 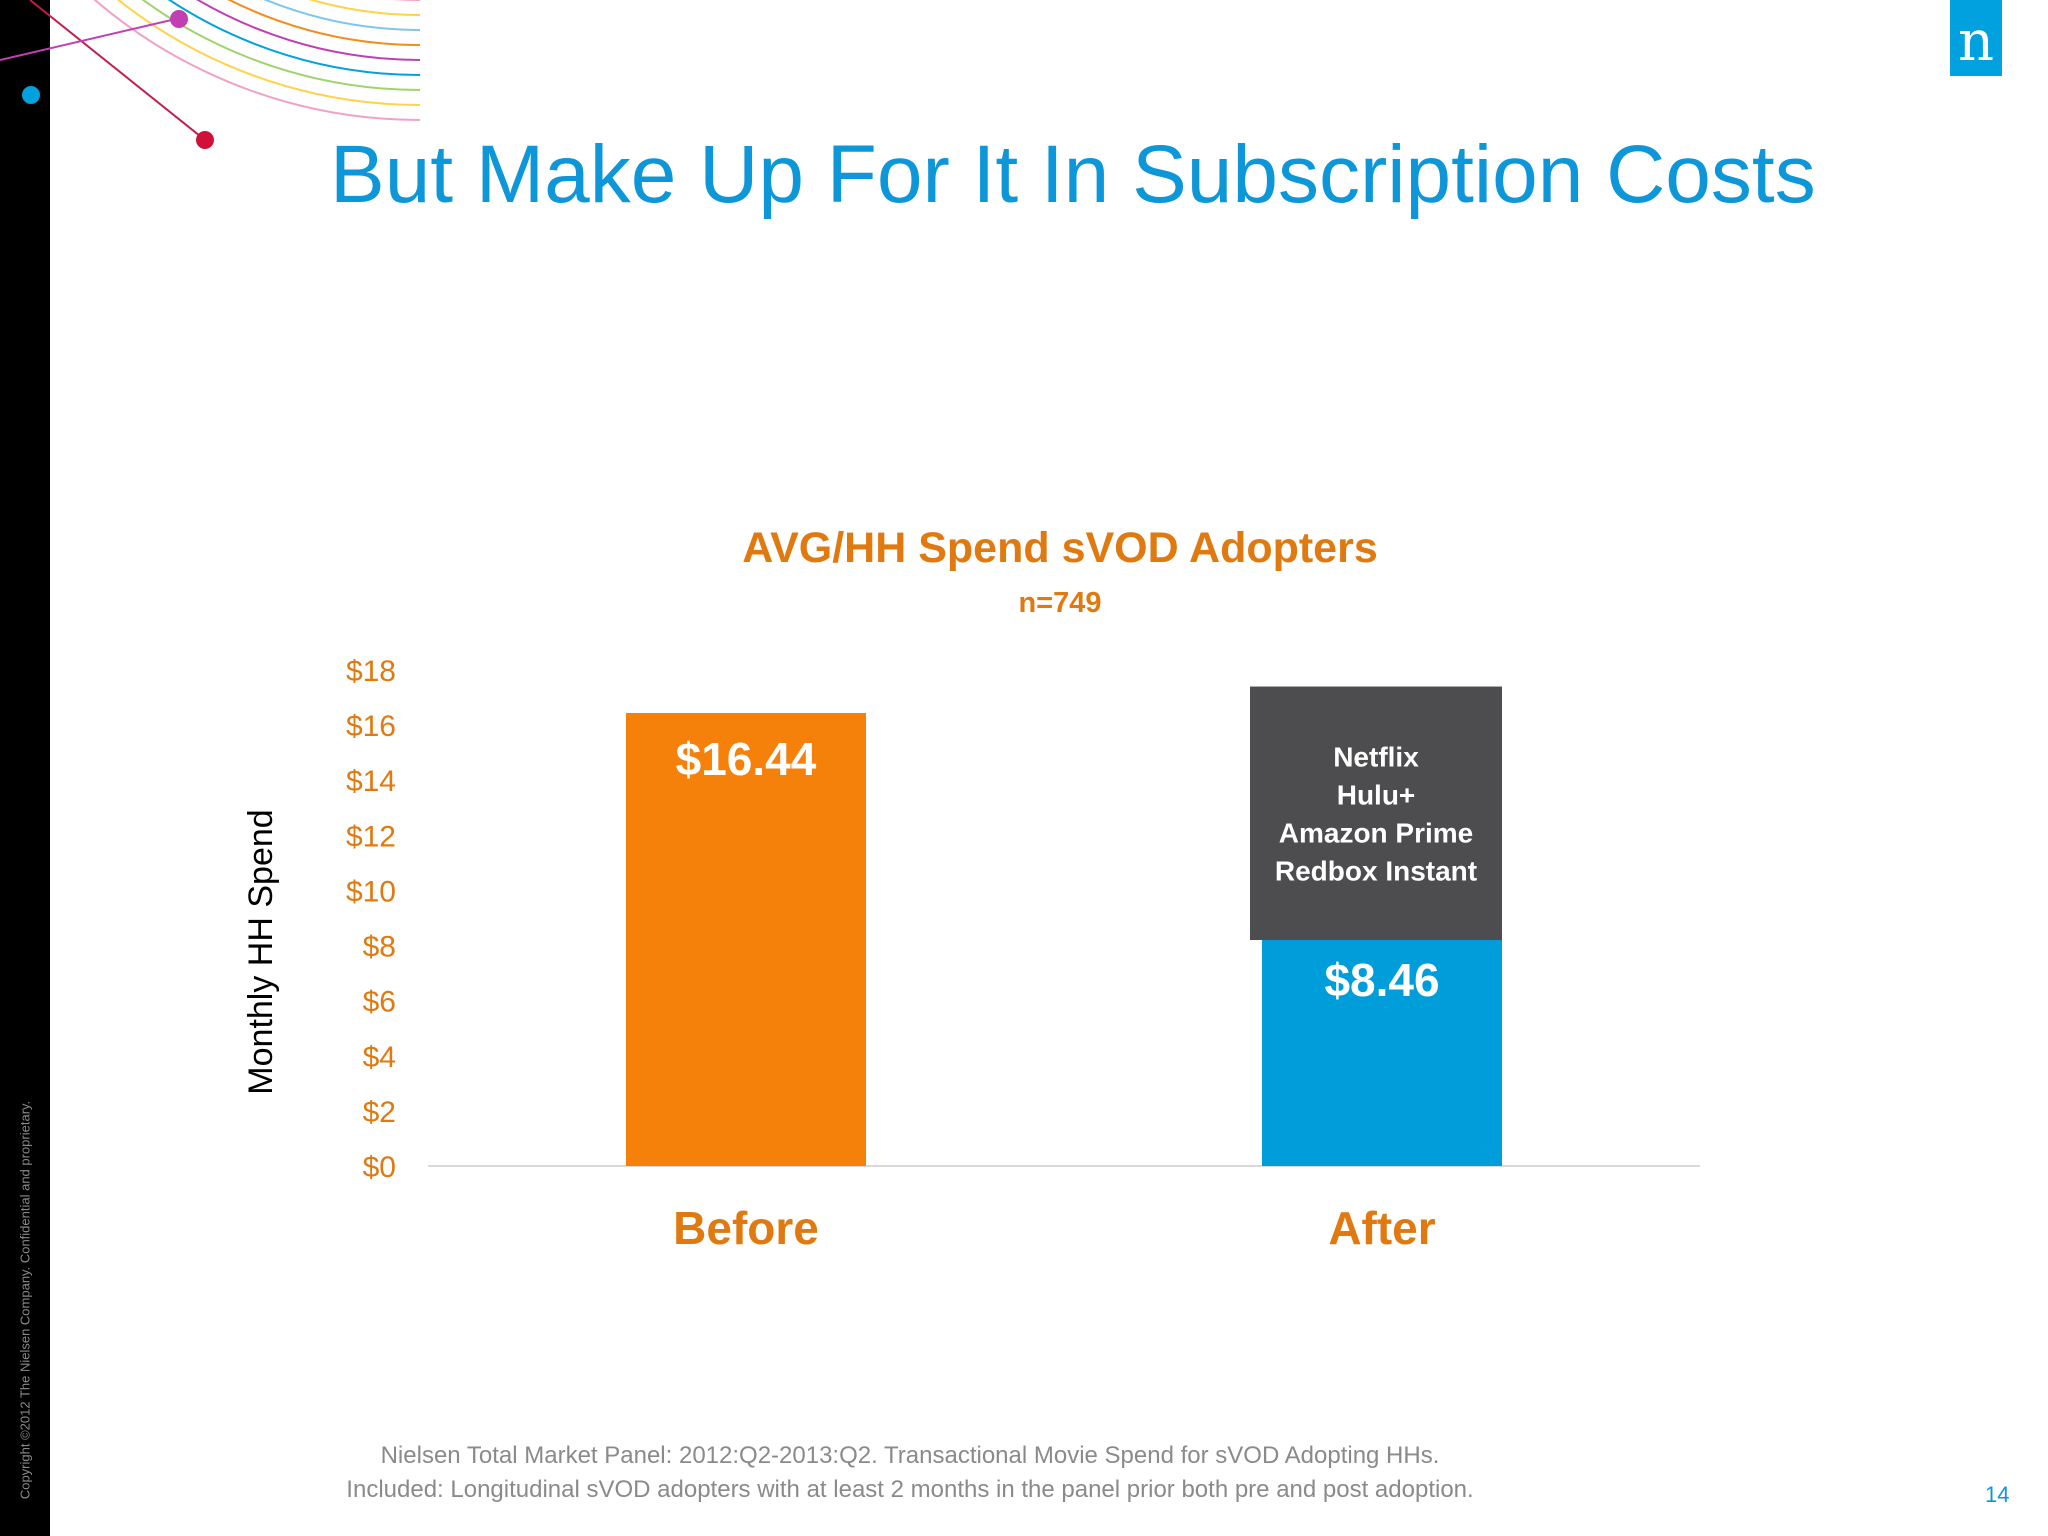 What do you see at coordinates (746, 939) in the screenshot?
I see `bar-before` at bounding box center [746, 939].